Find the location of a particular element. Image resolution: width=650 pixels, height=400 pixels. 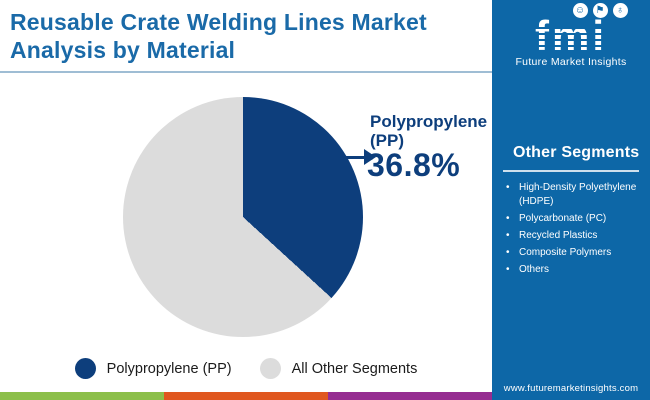

strip-green is located at coordinates (82, 396).